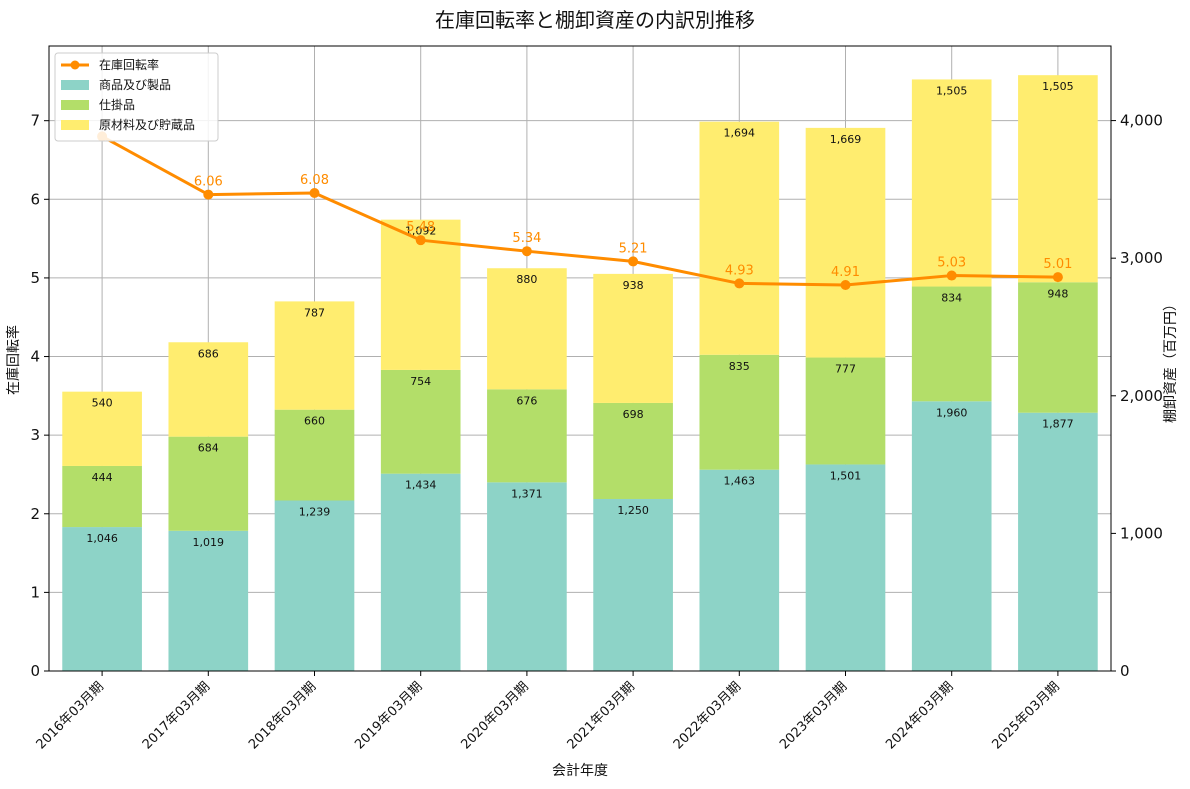 This screenshot has width=1190, height=789. What do you see at coordinates (35, 278) in the screenshot?
I see `y-tick-label-left: 5` at bounding box center [35, 278].